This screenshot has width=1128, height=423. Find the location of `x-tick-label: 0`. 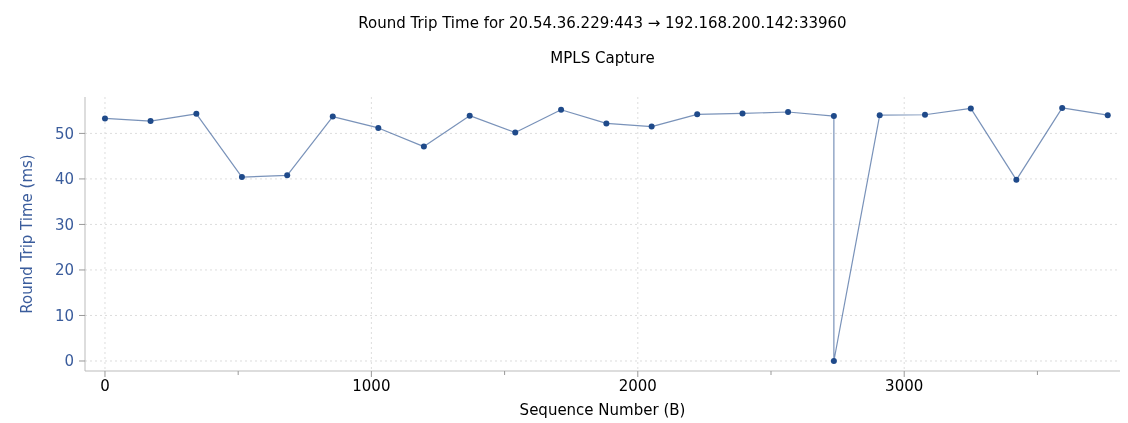

x-tick-label: 0 is located at coordinates (105, 386).